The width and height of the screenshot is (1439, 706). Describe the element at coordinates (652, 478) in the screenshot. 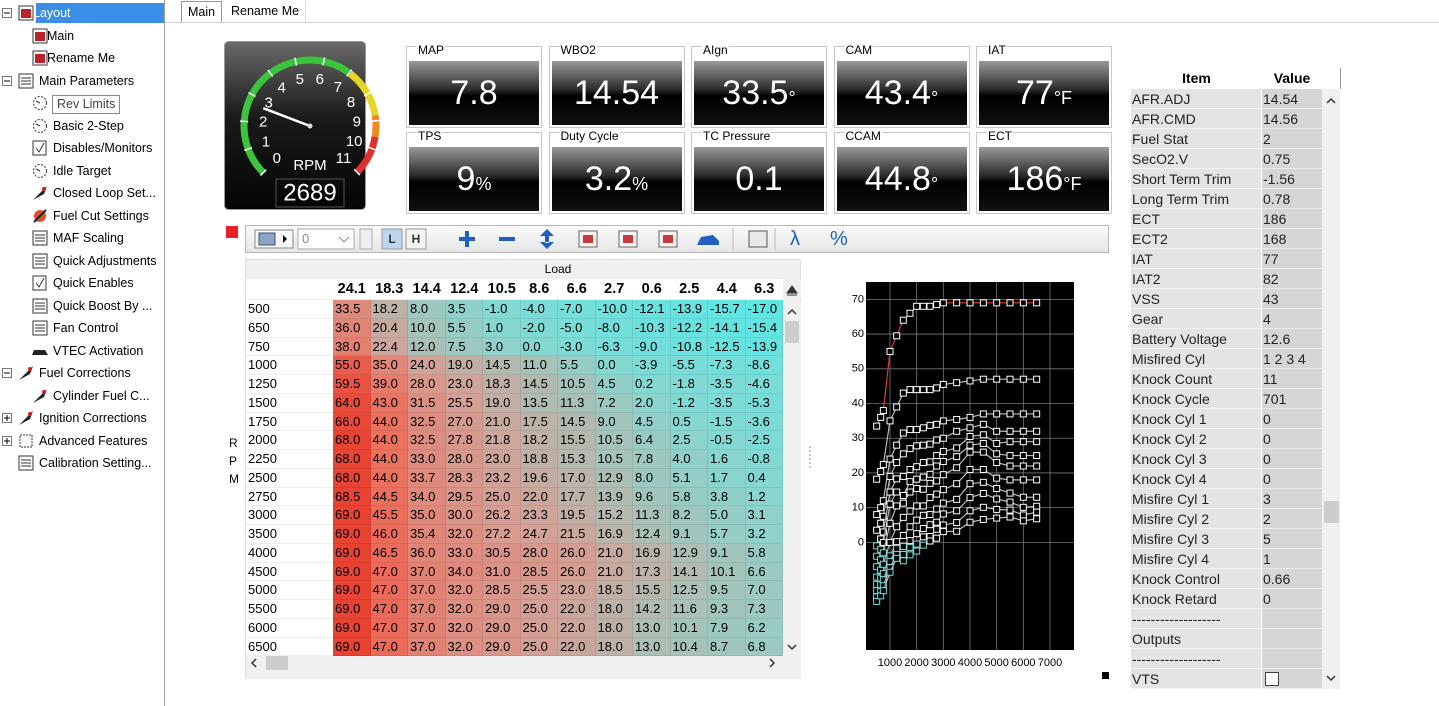

I see `table-cell: 8.0` at that location.